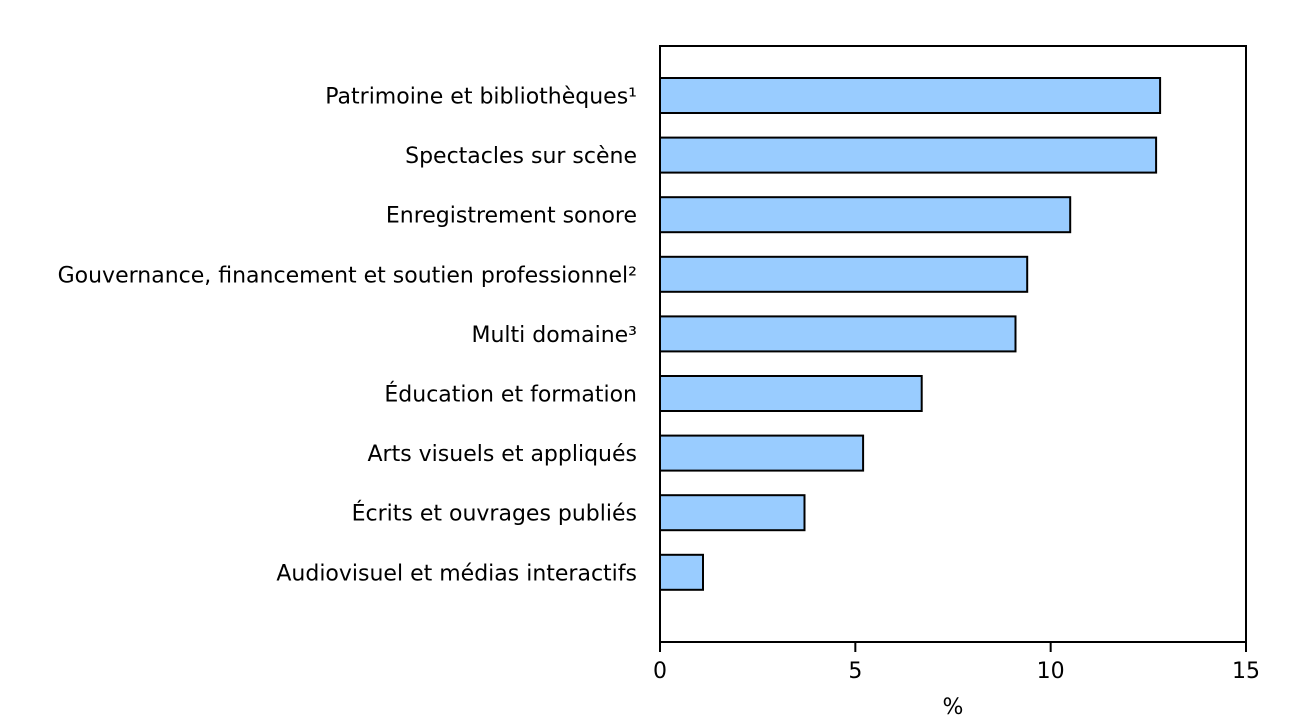 The width and height of the screenshot is (1292, 717). Describe the element at coordinates (481, 97) in the screenshot. I see `category-label: Patrimoine et bibliothèques¹` at that location.